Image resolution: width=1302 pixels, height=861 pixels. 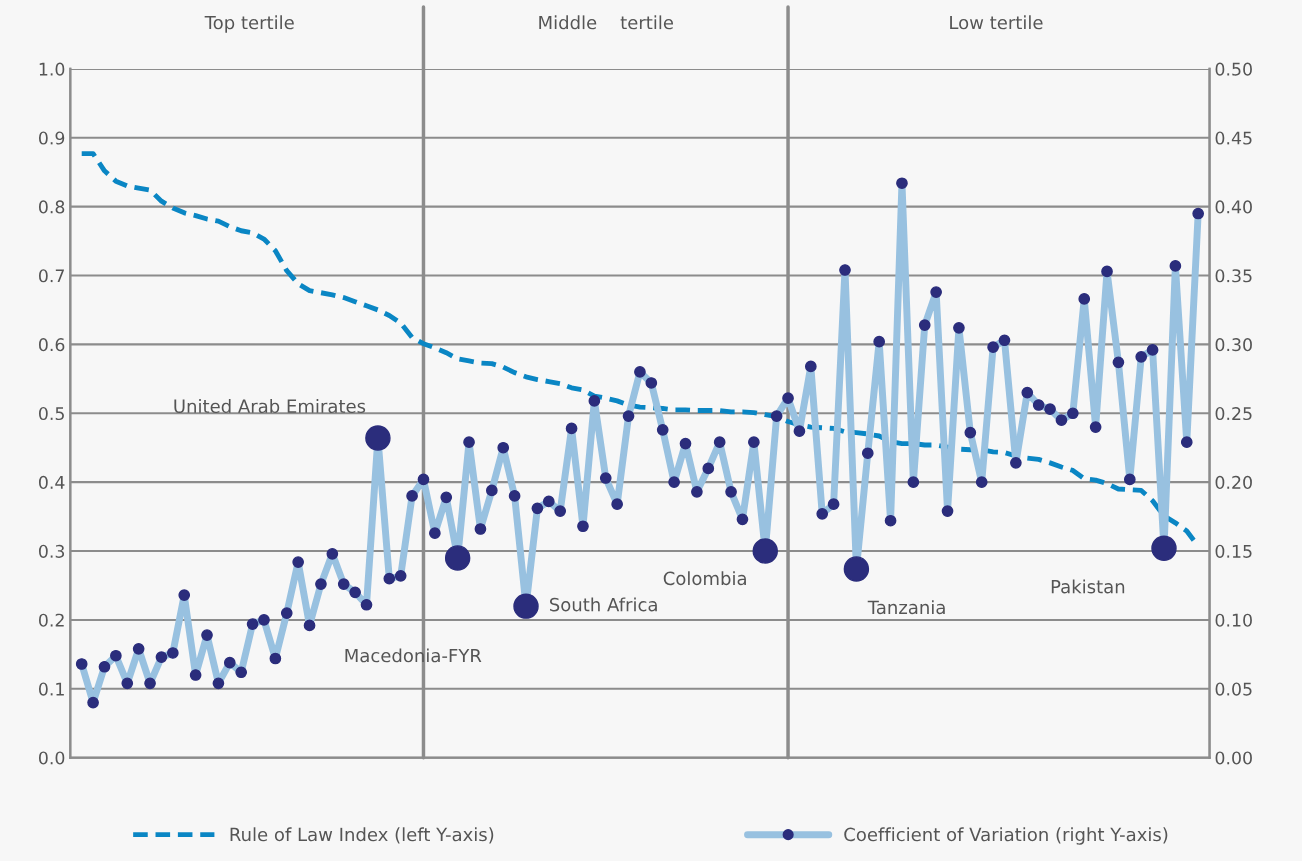 I want to click on y-tick-label: 0.9, so click(x=51, y=138).